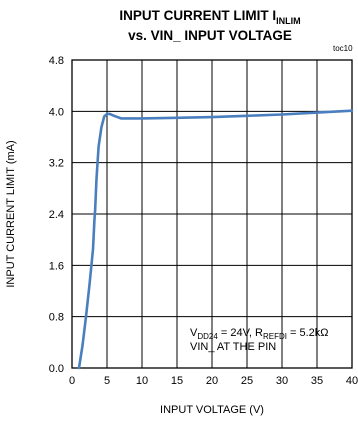  What do you see at coordinates (56, 318) in the screenshot?
I see `y-tick-label: 0.8` at bounding box center [56, 318].